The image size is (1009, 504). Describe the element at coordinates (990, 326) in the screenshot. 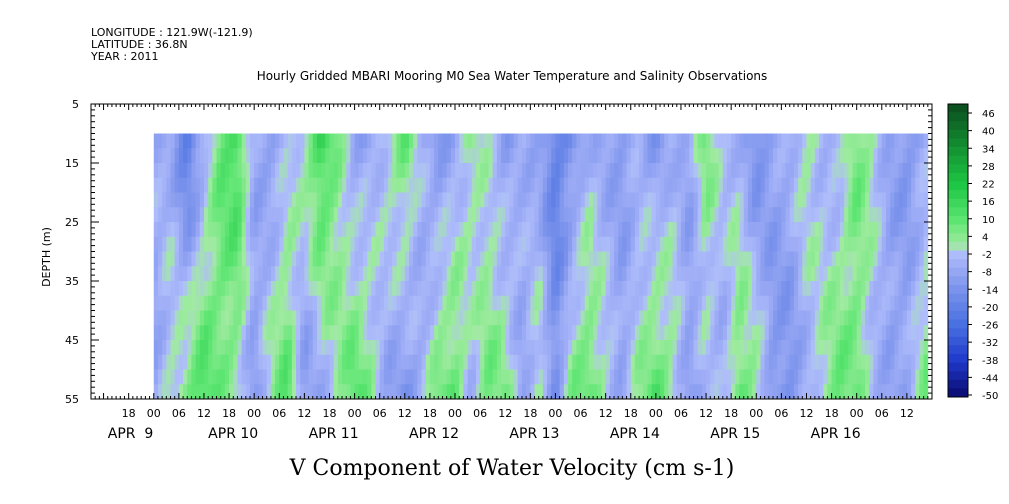

I see `colorbar-label: -26` at that location.